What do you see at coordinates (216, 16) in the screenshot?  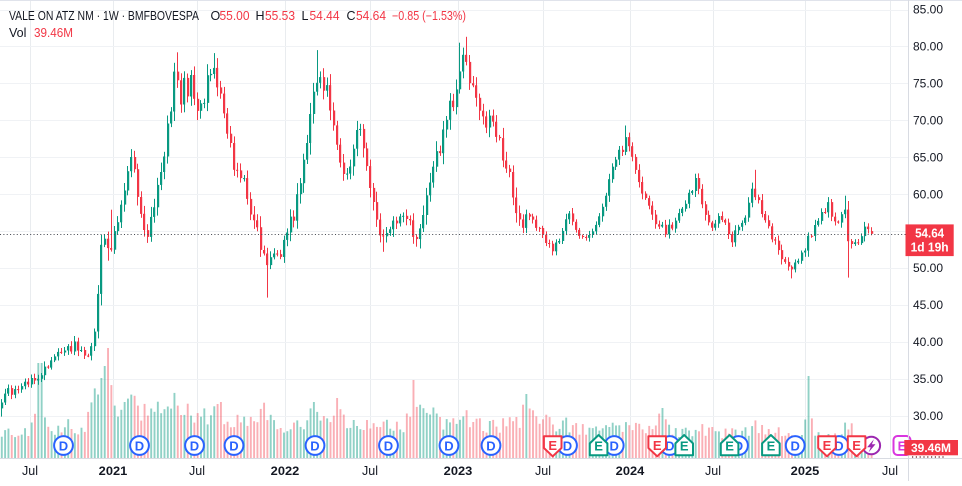 I see `svg-text: O` at bounding box center [216, 16].